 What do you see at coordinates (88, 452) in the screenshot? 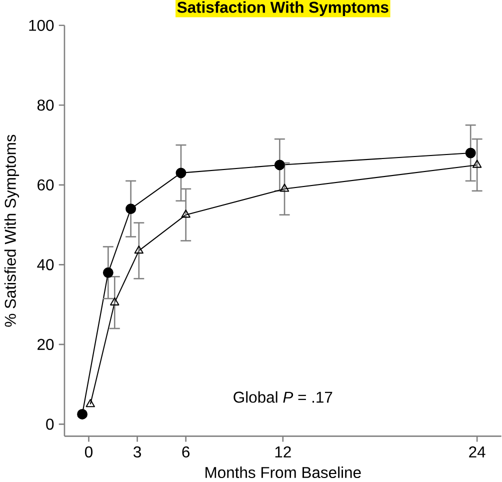
I see `x-tick-label: 0` at bounding box center [88, 452].